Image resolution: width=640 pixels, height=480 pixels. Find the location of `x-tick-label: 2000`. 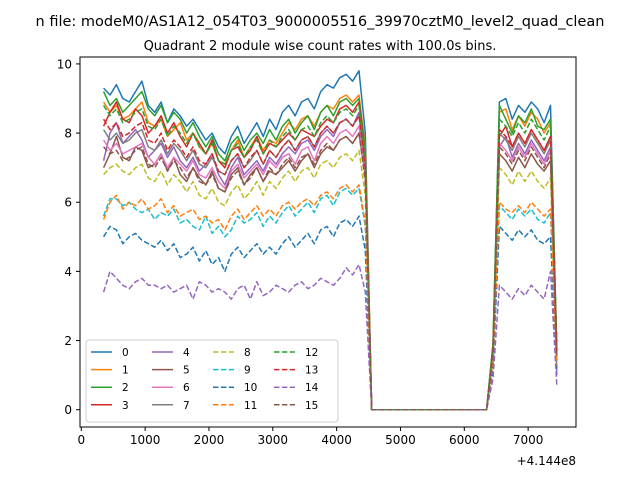

x-tick-label: 2000 is located at coordinates (209, 440).